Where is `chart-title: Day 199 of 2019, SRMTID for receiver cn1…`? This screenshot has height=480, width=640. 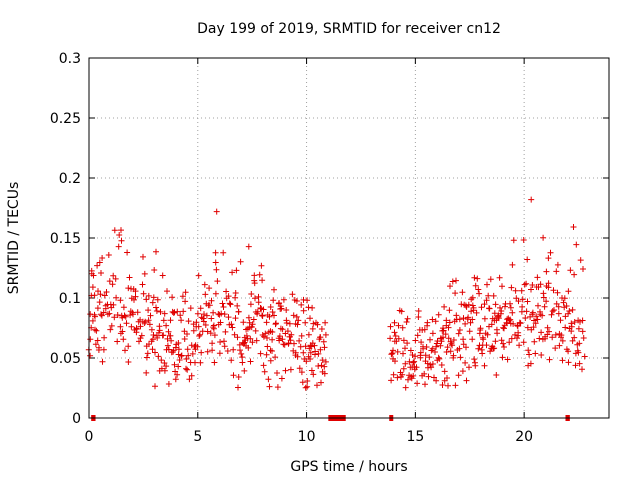
chart-title: Day 199 of 2019, SRMTID for receiver cn1… is located at coordinates (349, 29).